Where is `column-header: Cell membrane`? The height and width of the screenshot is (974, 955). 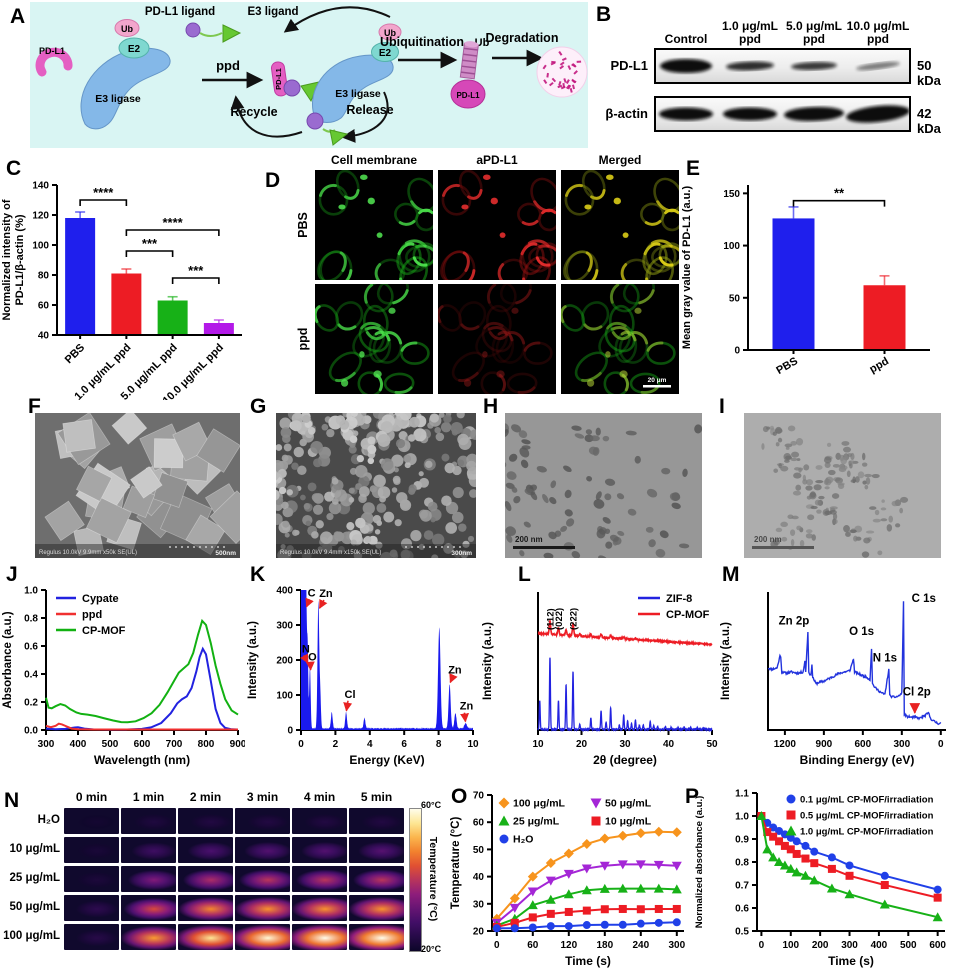
column-header: Cell membrane is located at coordinates (374, 160).